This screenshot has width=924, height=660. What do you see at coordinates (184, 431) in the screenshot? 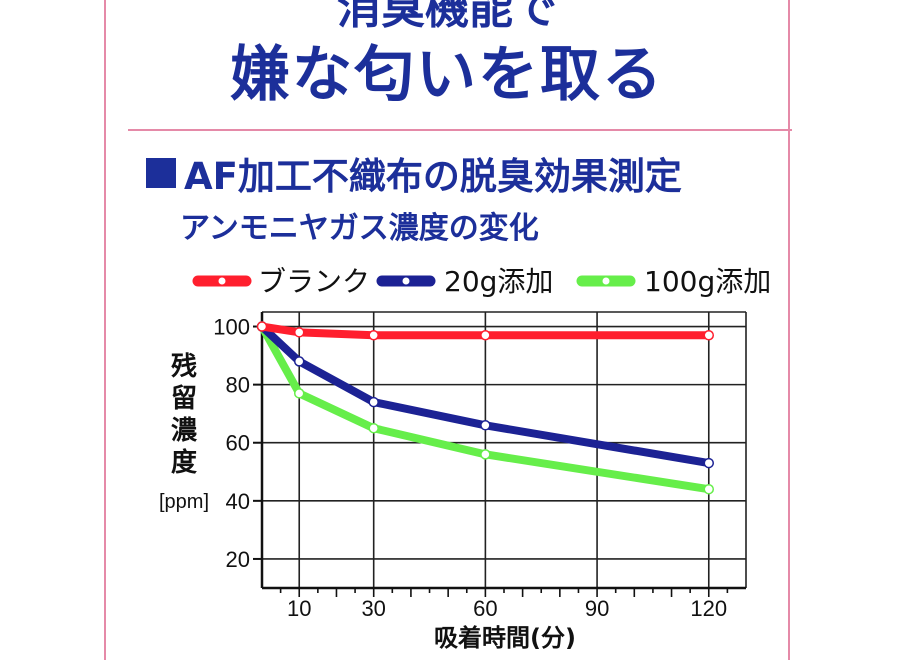
I see `y-axis-label-char: 濃` at bounding box center [184, 431].